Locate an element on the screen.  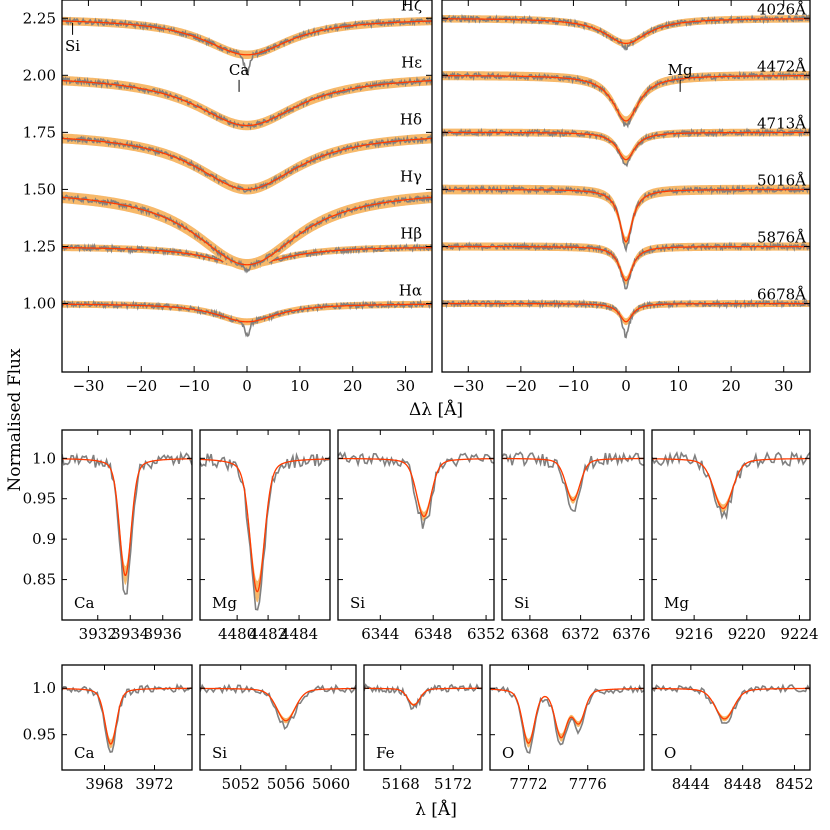
line-label-Hδ: Hδ is located at coordinates (411, 119).